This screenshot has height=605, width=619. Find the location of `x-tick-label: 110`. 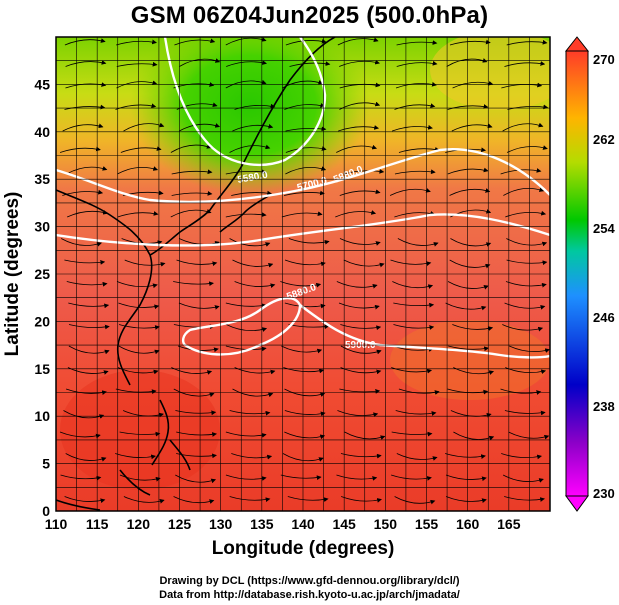

x-tick-label: 110 is located at coordinates (56, 524).